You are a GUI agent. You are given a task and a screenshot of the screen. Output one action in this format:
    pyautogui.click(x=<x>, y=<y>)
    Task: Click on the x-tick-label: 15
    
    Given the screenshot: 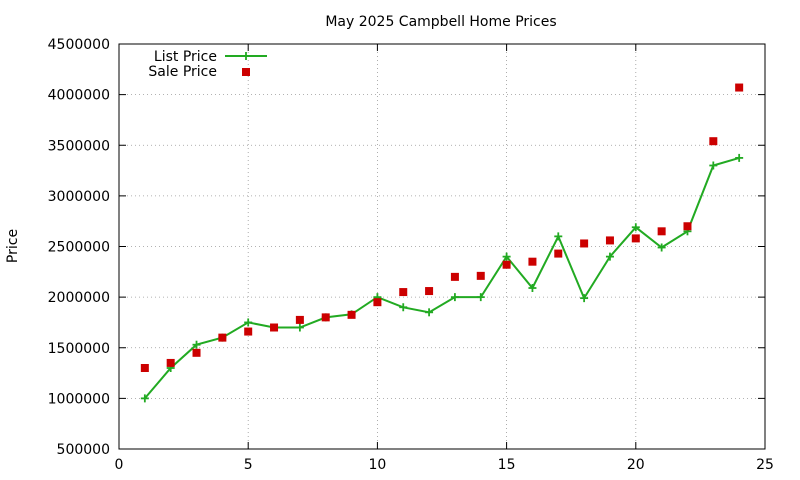 What is the action you would take?
    pyautogui.click(x=507, y=465)
    